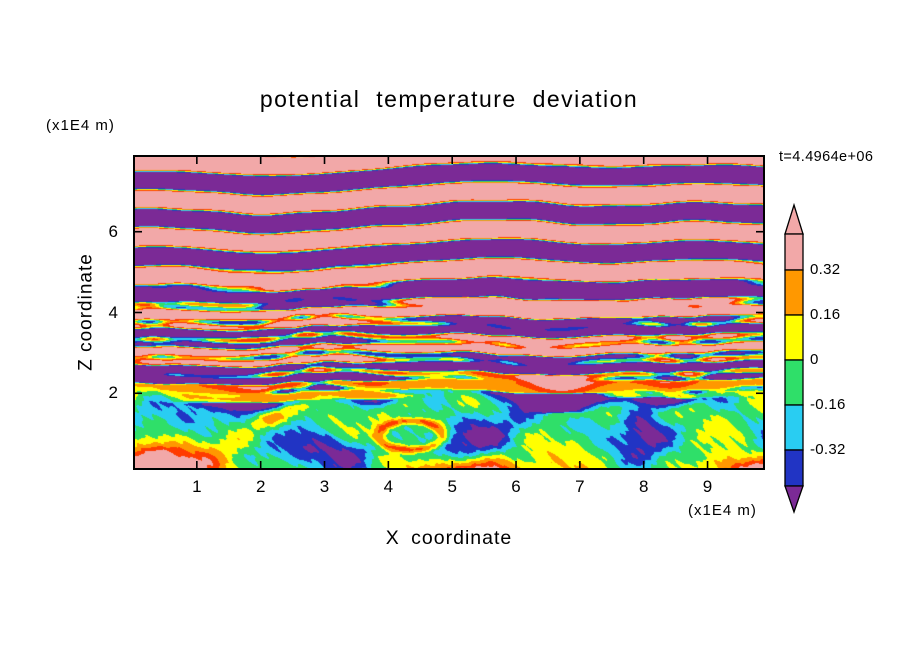  I want to click on x-axis-unit: (x1E4 m), so click(722, 510).